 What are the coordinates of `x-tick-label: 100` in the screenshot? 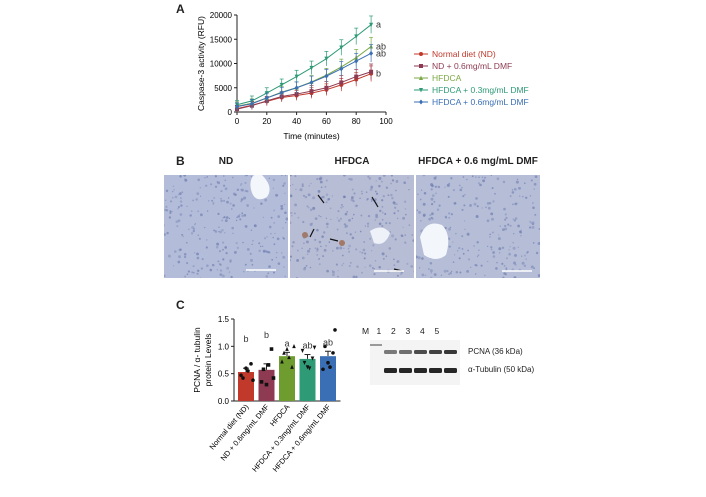 It's located at (386, 121).